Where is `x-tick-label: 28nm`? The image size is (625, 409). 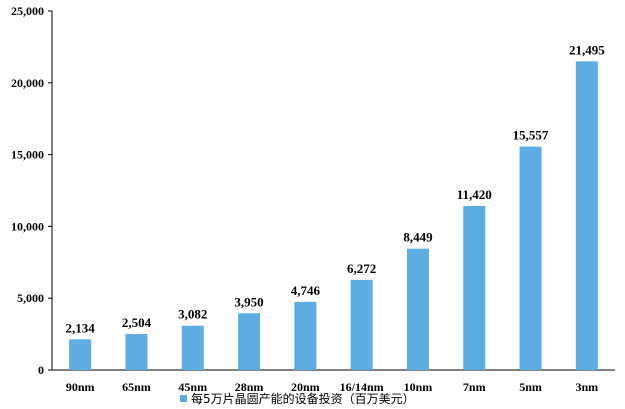
x-tick-label: 28nm is located at coordinates (249, 387).